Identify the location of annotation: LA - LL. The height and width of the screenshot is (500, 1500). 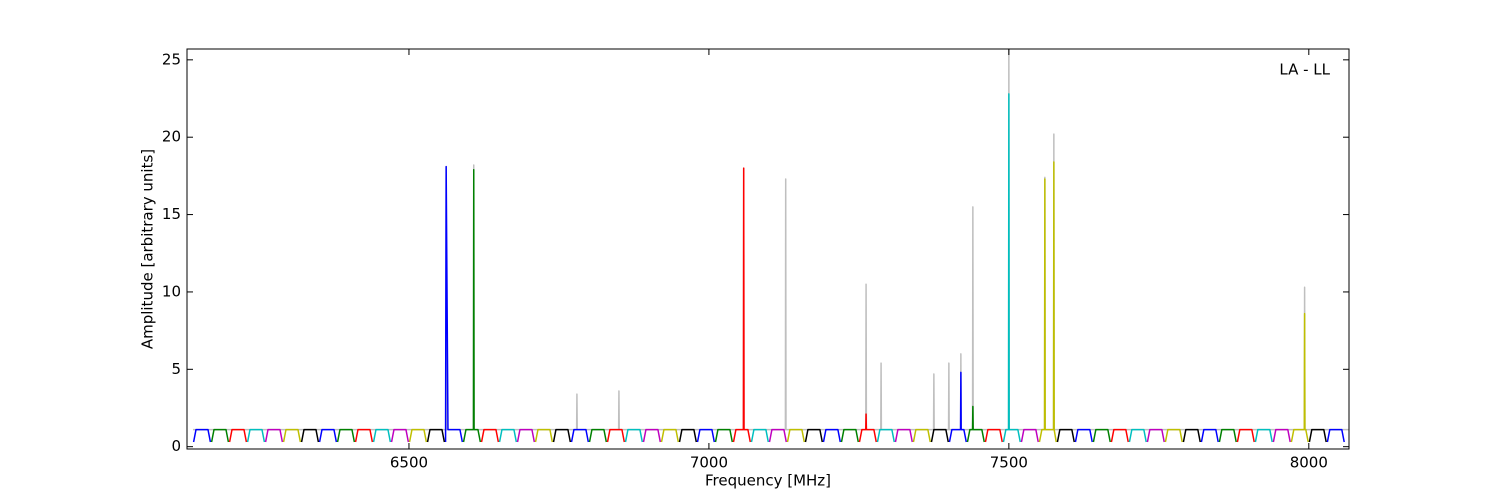
(1304, 70).